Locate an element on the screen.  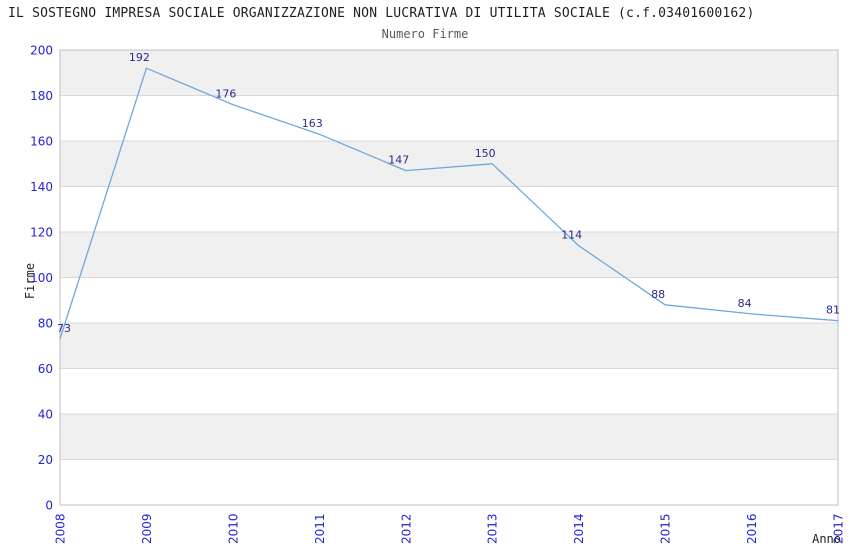
data-point-label: 192 is located at coordinates (139, 57).